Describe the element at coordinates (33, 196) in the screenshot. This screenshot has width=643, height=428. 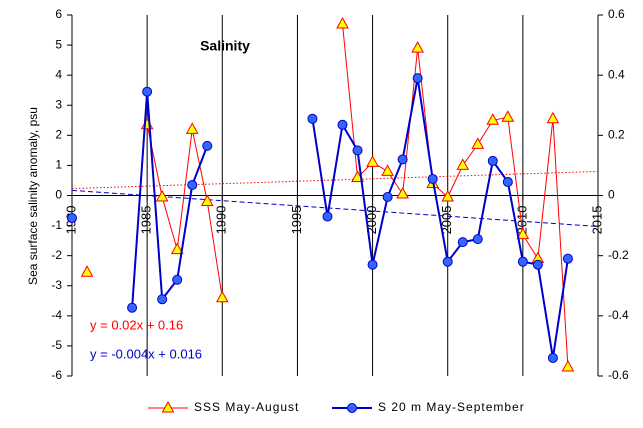
I see `y-axis-label: Sea surface salinity anomaly, psu` at that location.